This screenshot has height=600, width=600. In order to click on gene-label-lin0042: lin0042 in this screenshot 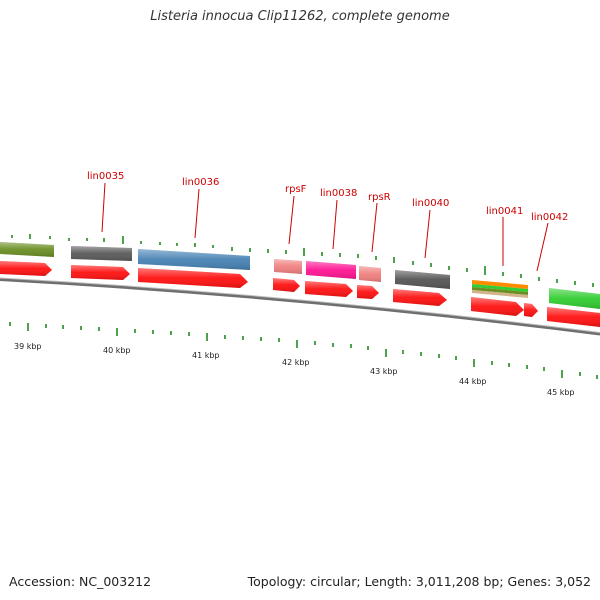, I will do `click(549, 217)`.